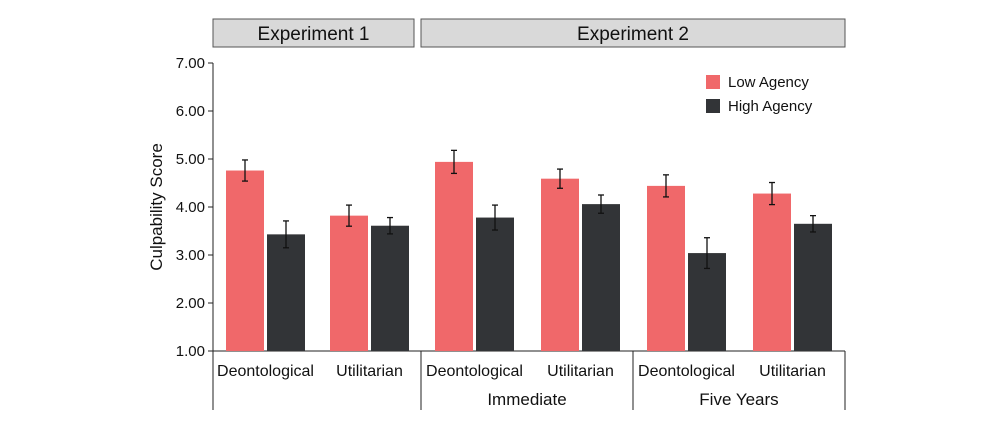 Image resolution: width=1006 pixels, height=424 pixels. What do you see at coordinates (190, 351) in the screenshot?
I see `y-tick-label: 1.00` at bounding box center [190, 351].